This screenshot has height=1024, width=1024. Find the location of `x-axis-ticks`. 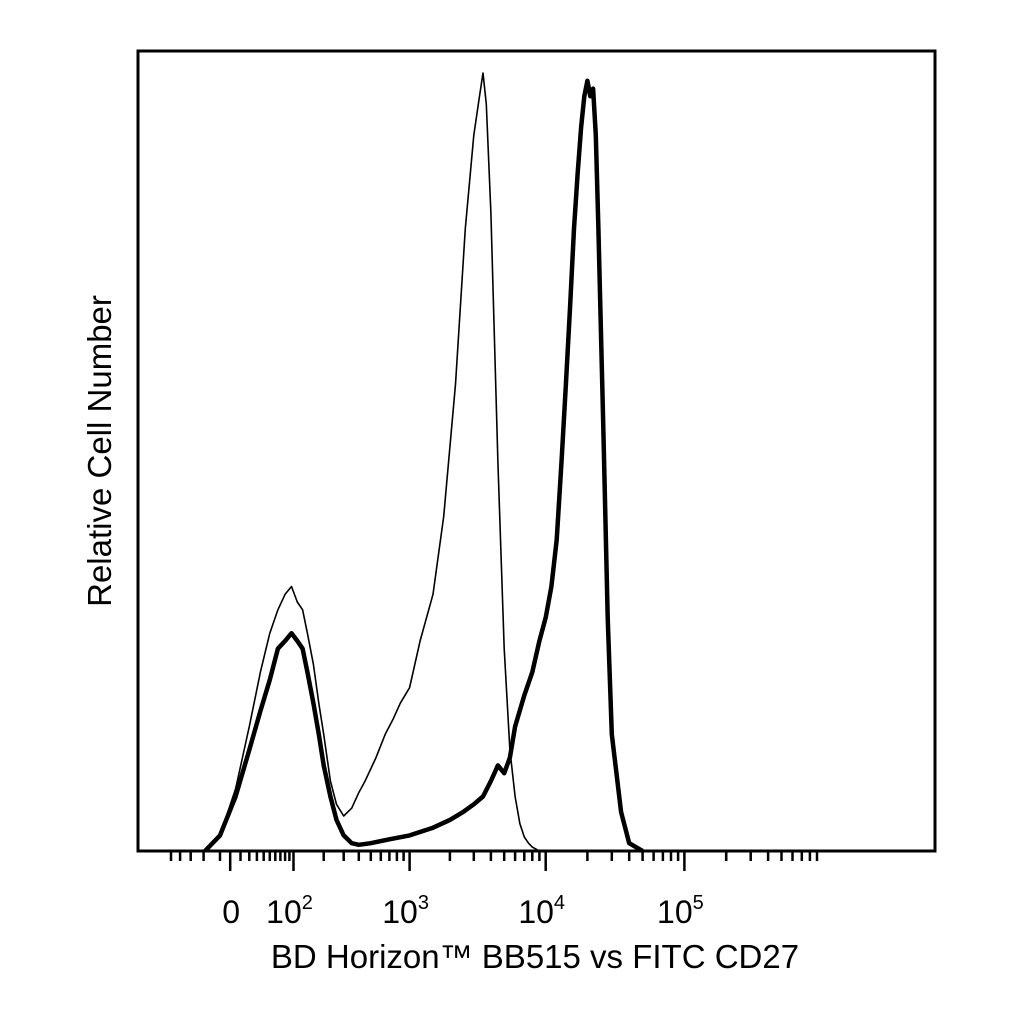

x-axis-ticks is located at coordinates (494, 861).